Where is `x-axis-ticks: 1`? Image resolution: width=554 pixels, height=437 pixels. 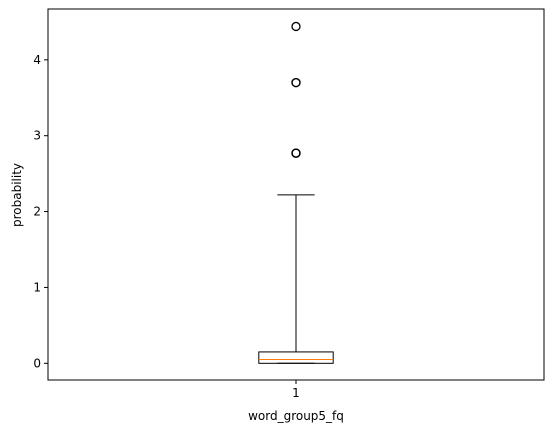
x-axis-ticks: 1 is located at coordinates (296, 390).